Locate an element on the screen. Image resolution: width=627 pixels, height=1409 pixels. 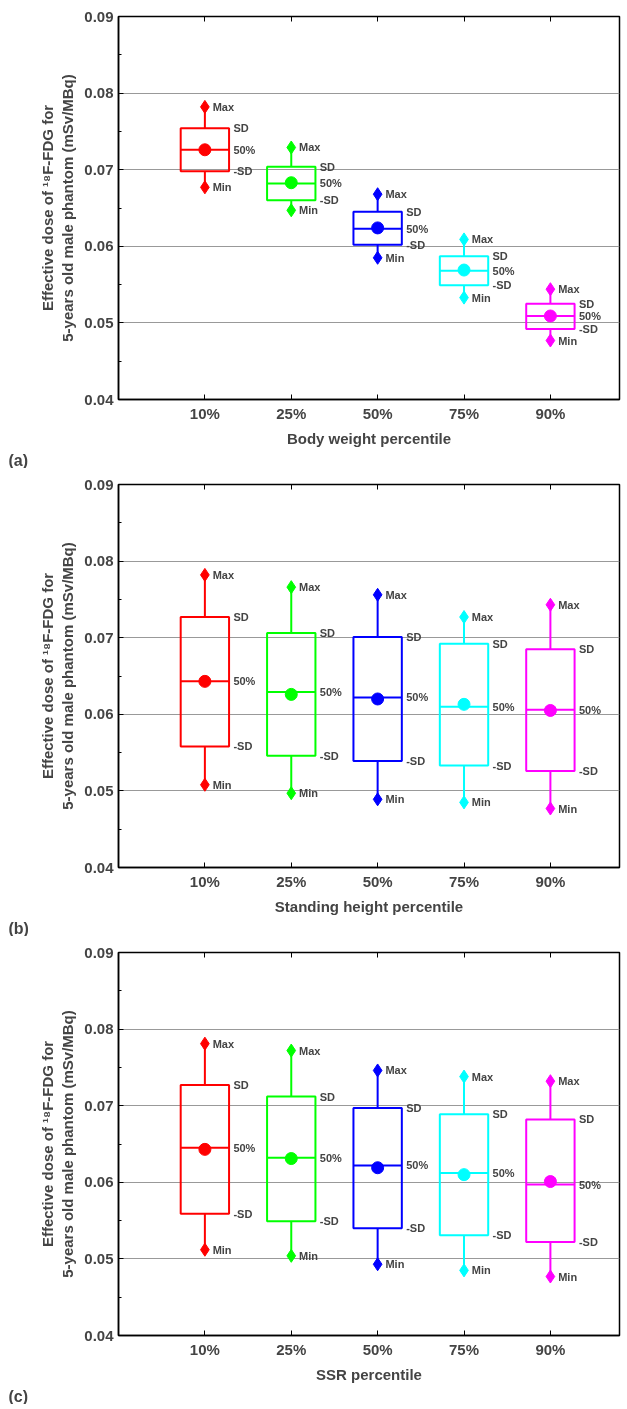
text: (b) is located at coordinates (18, 928).